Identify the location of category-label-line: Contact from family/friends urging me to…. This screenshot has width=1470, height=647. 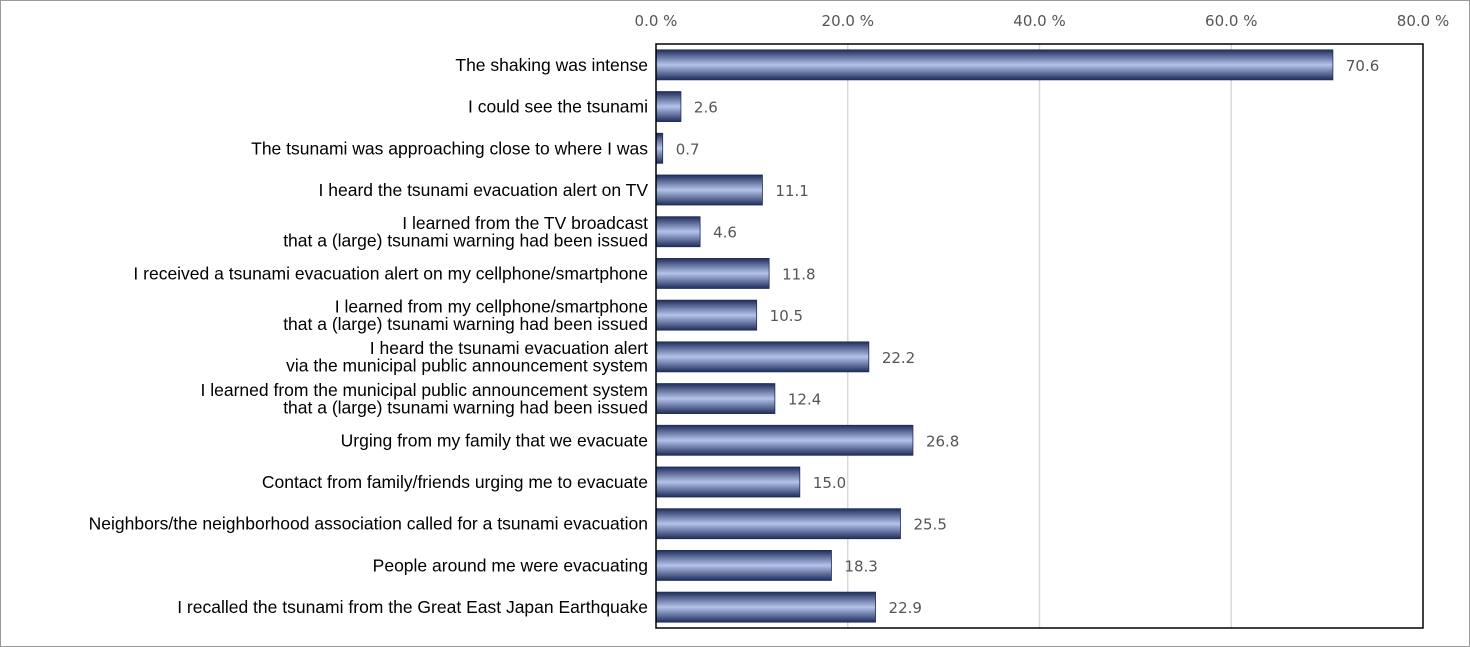
(455, 482).